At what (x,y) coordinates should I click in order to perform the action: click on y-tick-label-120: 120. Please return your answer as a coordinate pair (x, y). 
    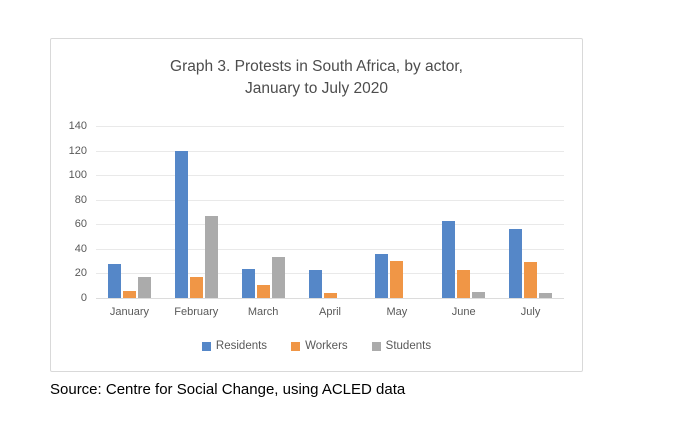
    Looking at the image, I should click on (77, 150).